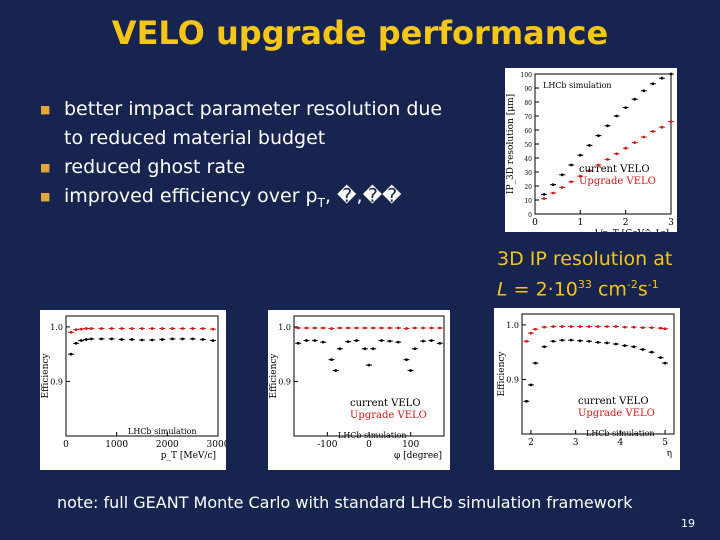 The width and height of the screenshot is (720, 540). Describe the element at coordinates (578, 289) in the screenshot. I see `caption-line-2: L = 2·1033 cm-2s-1` at that location.